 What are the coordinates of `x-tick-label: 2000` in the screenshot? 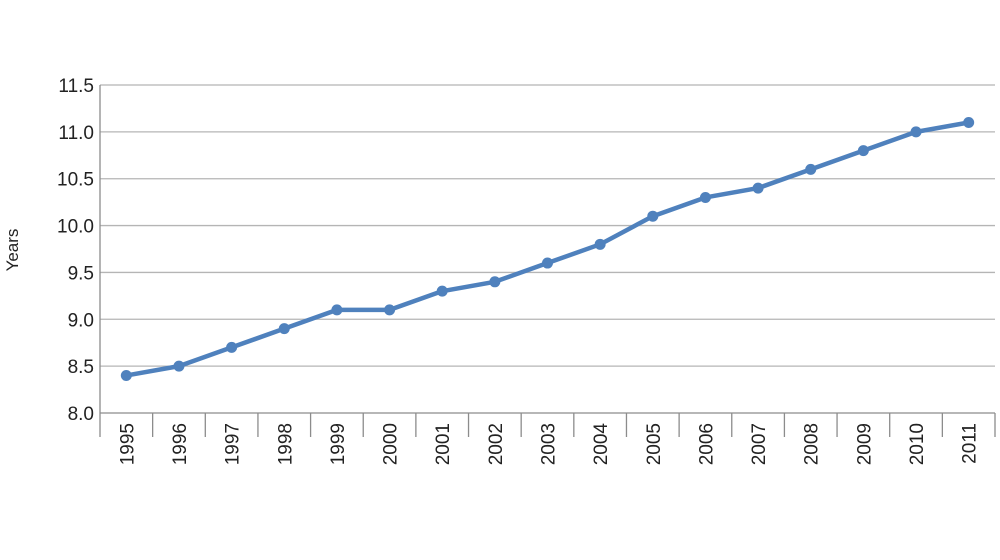 It's located at (391, 444).